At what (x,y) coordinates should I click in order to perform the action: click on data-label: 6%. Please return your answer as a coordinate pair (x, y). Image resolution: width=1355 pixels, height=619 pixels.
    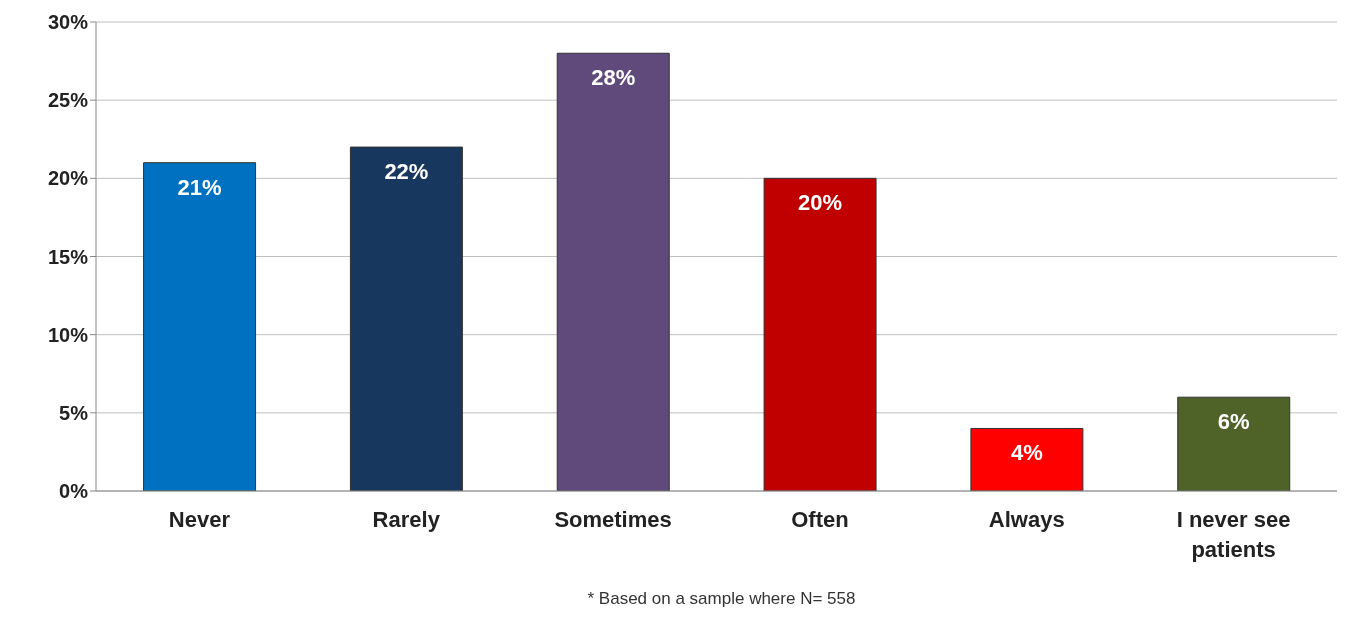
    Looking at the image, I should click on (1233, 422).